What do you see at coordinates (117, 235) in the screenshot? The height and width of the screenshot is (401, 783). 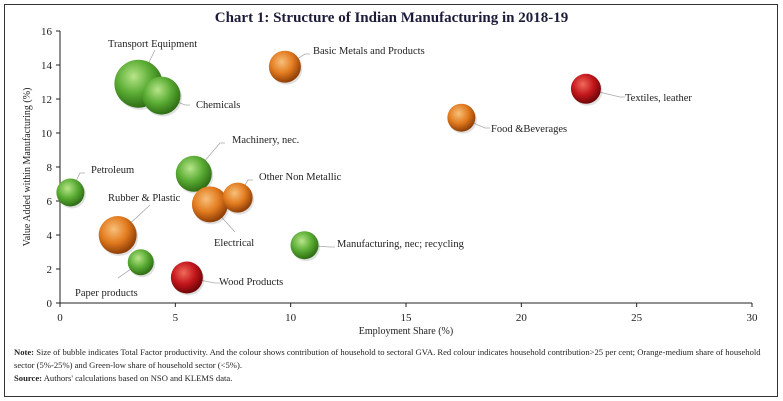 I see `bubble-rubber-plastic` at bounding box center [117, 235].